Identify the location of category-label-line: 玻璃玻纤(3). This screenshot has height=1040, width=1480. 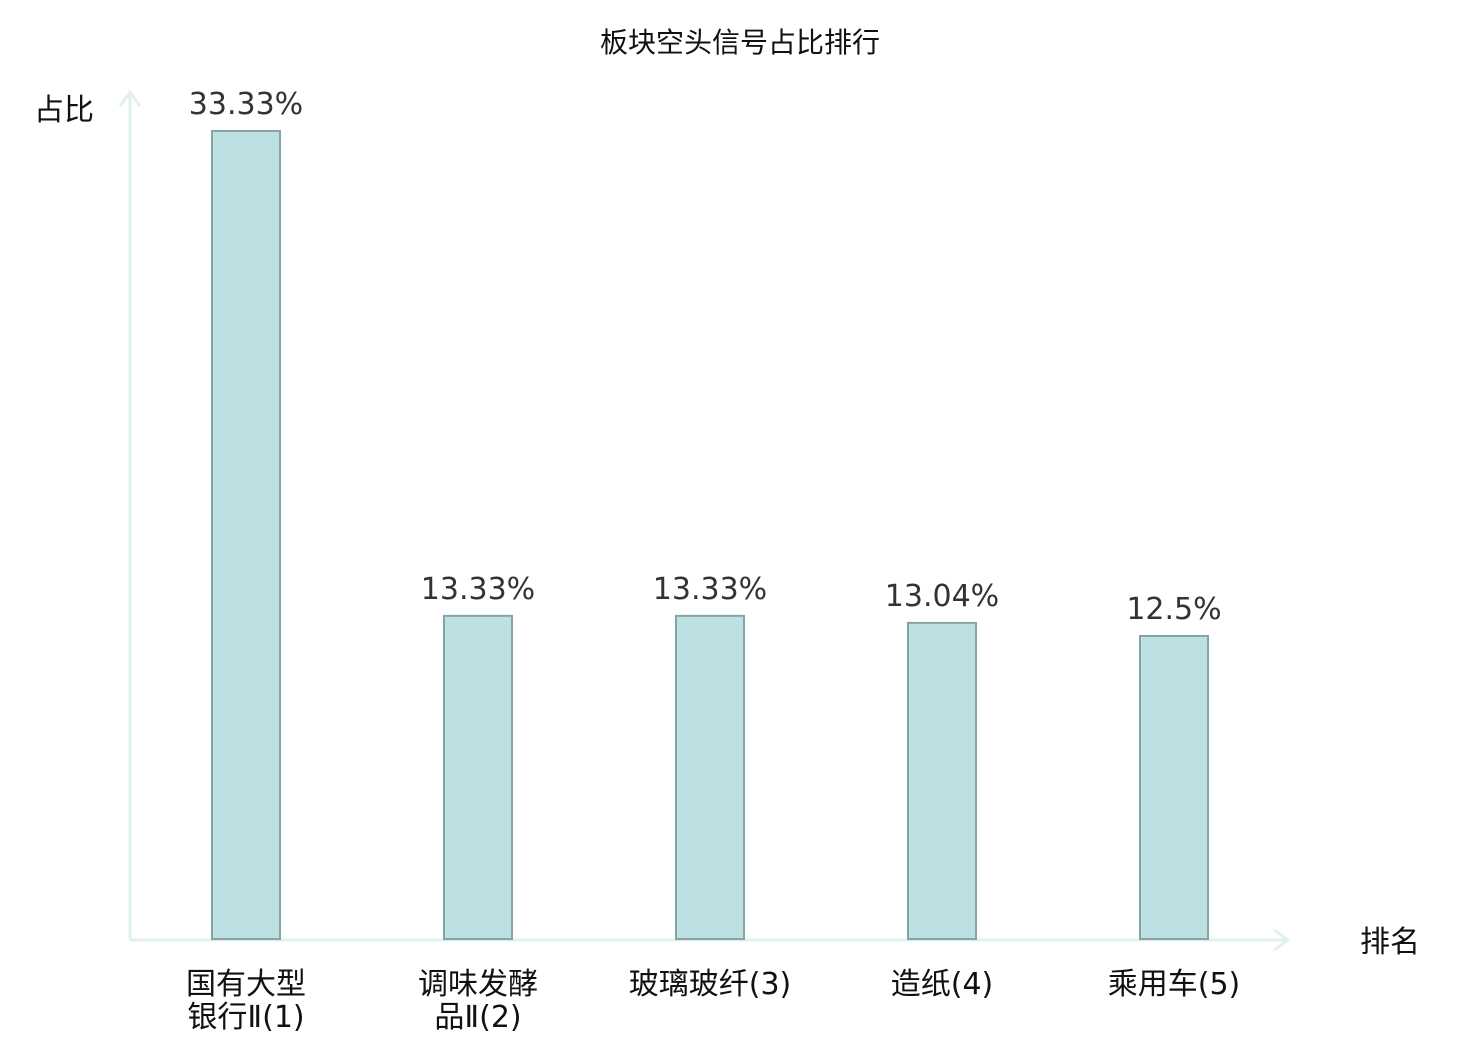
(710, 984).